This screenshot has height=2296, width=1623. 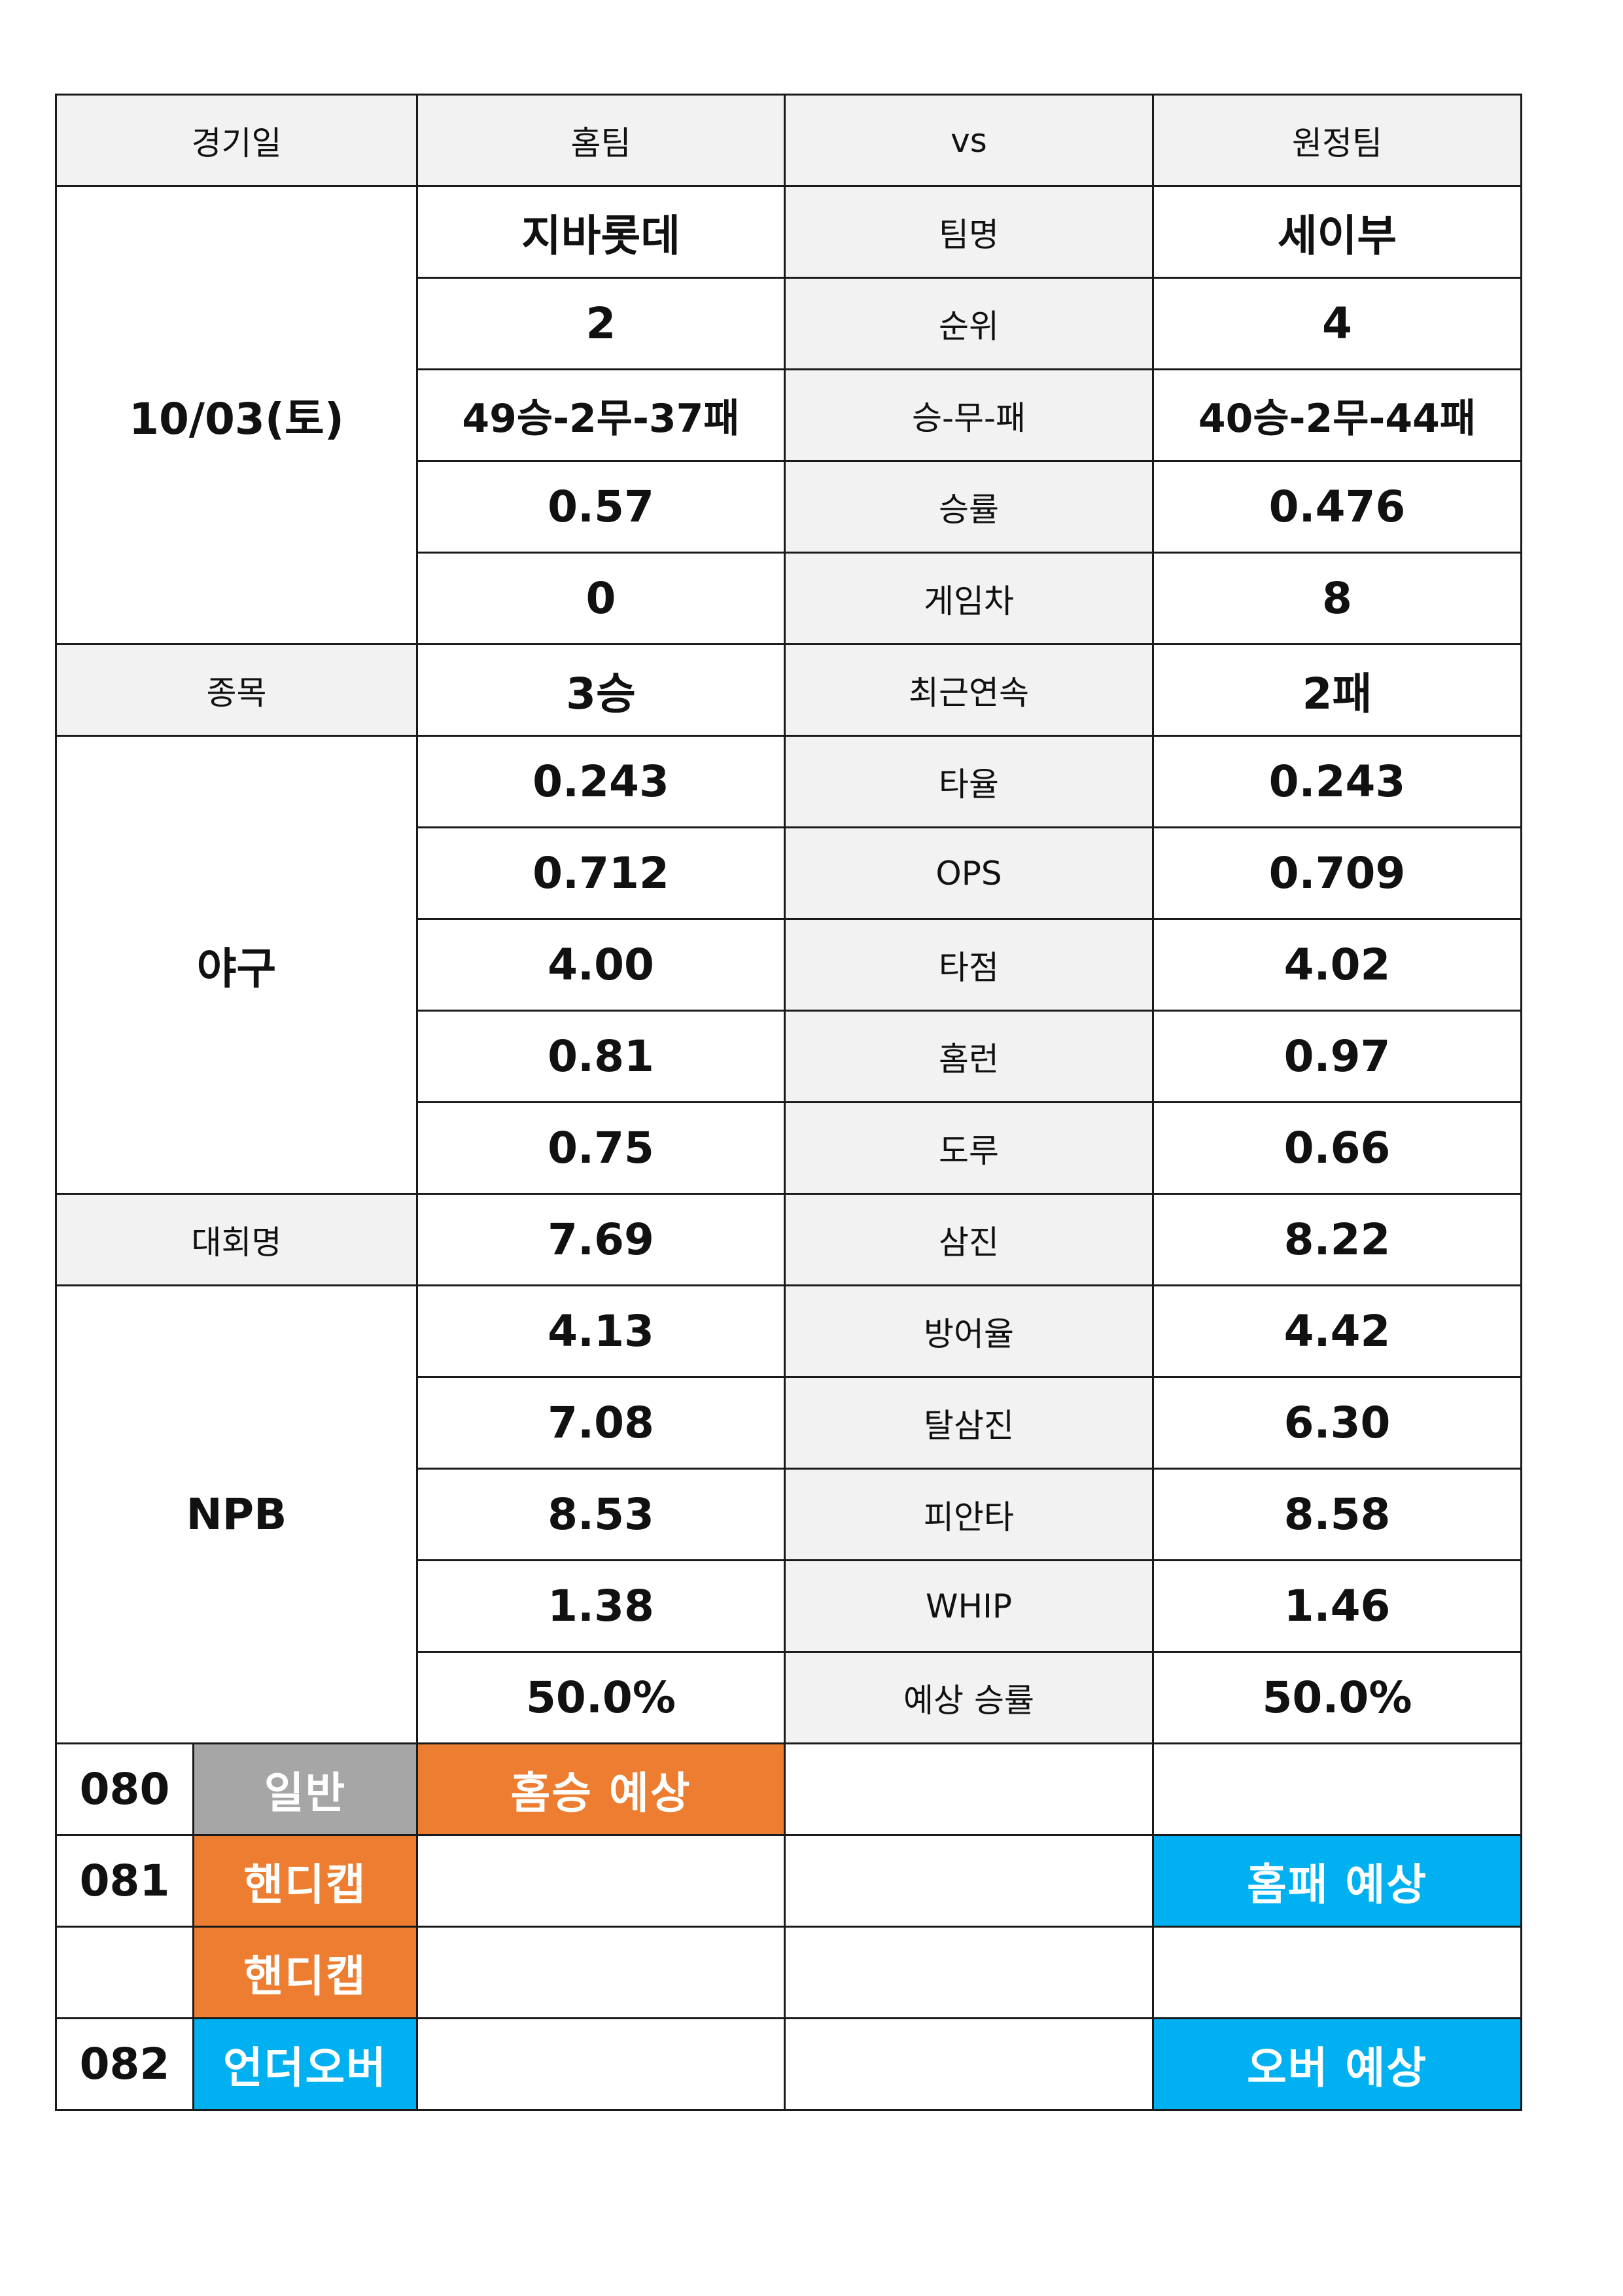 What do you see at coordinates (1337, 1423) in the screenshot?
I see `away-value: 6.30` at bounding box center [1337, 1423].